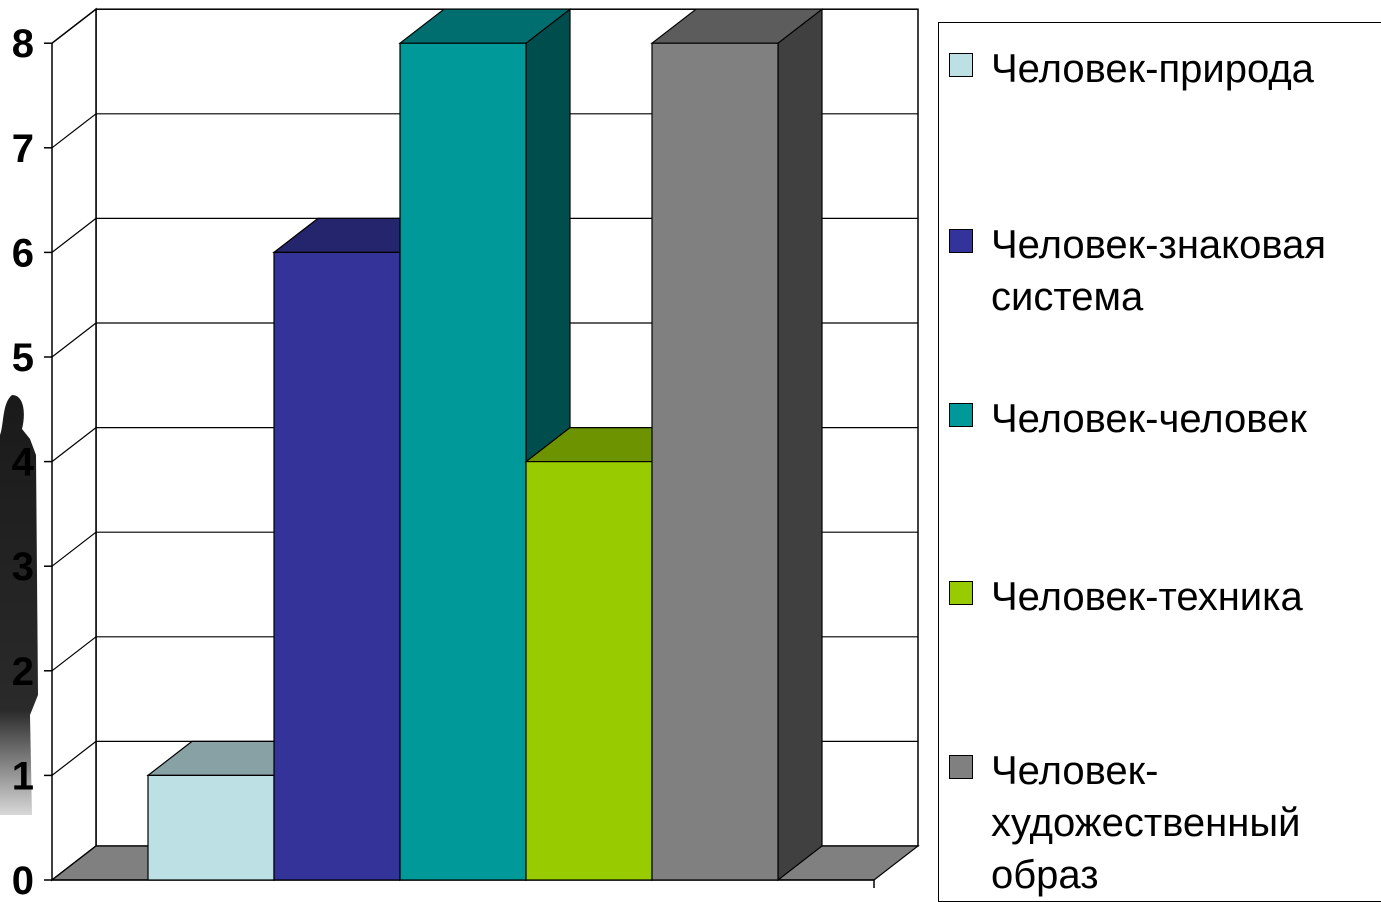 The image size is (1381, 902). What do you see at coordinates (23, 567) in the screenshot?
I see `y-tick-label: 3` at bounding box center [23, 567].